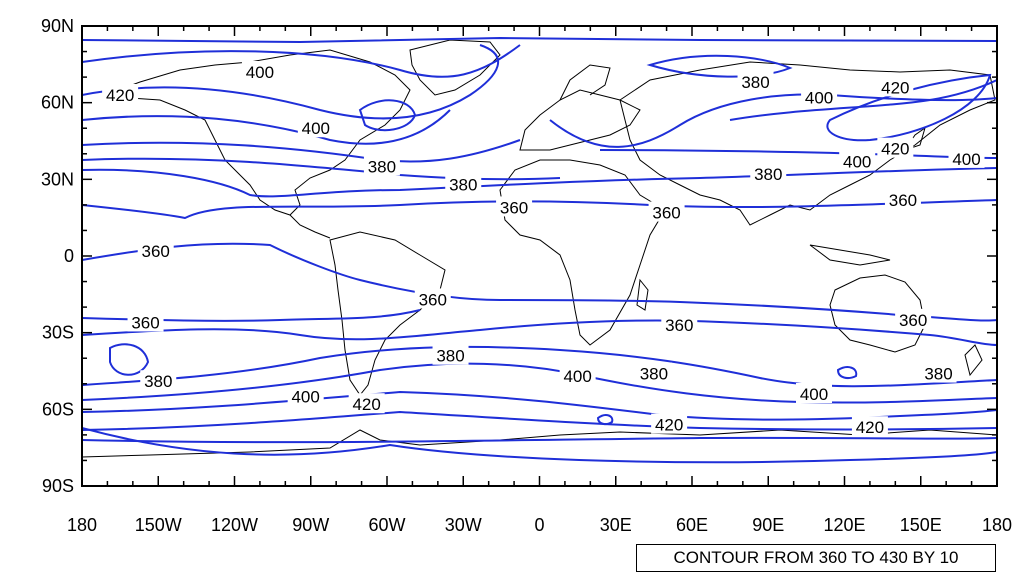  What do you see at coordinates (58, 486) in the screenshot?
I see `y-tick-label: 90S` at bounding box center [58, 486].